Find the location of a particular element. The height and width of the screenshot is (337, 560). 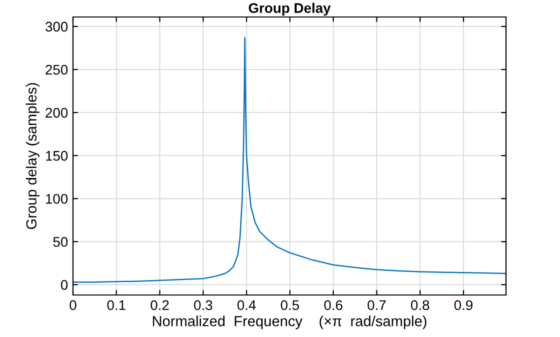

x-tick-label: 0.5 is located at coordinates (290, 305).